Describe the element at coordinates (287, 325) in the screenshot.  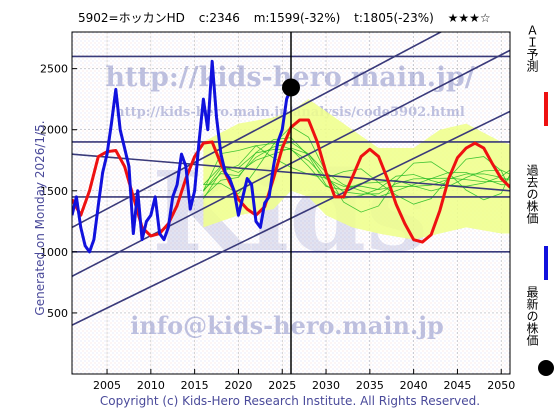
I see `watermark-email: info@kids-hero.main.jp` at that location.